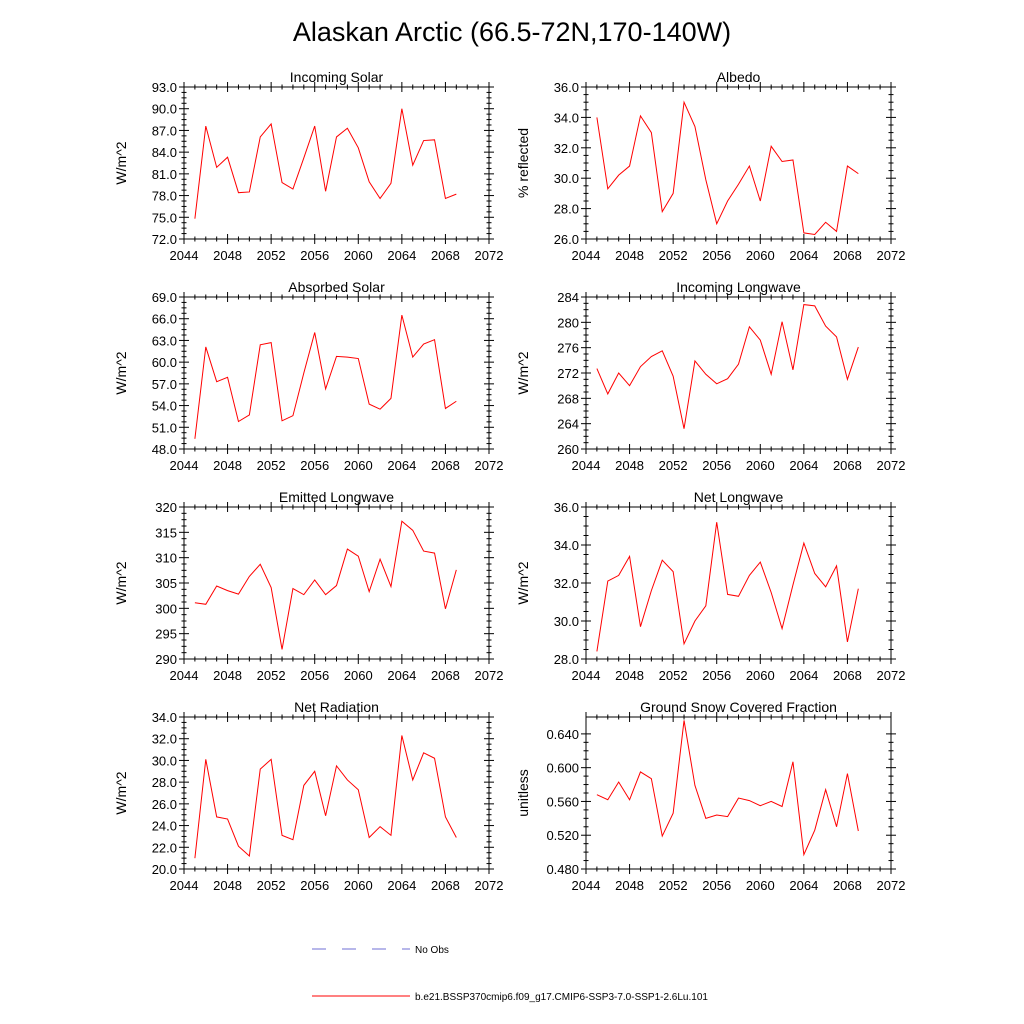  I want to click on y-tick-label: 90.0, so click(164, 109).